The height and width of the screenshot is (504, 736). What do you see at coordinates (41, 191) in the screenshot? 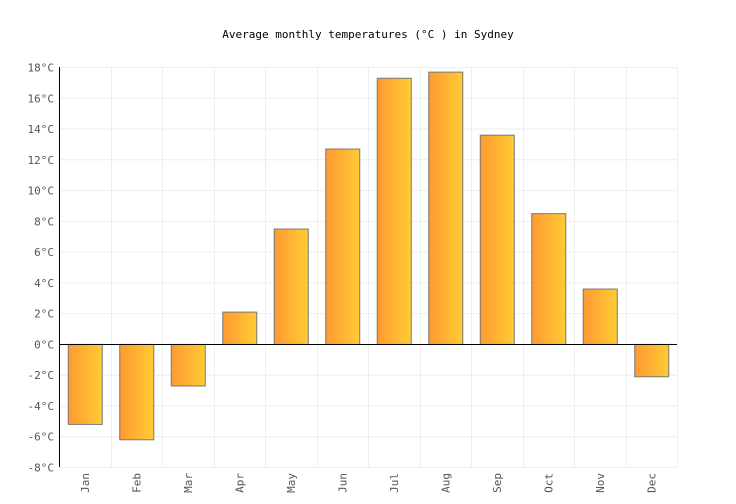
I see `y-tick-label: 10°C` at bounding box center [41, 191].